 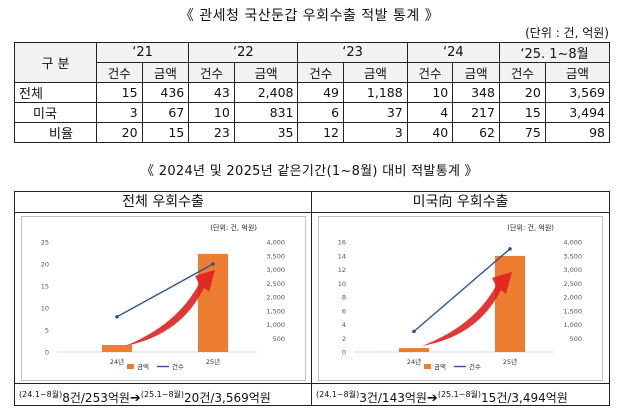 What do you see at coordinates (313, 72) in the screenshot?
I see `table-subheader-row: 건수 금액 건수 금액 건수 금액 건수 금액 건수 금액` at bounding box center [313, 72].